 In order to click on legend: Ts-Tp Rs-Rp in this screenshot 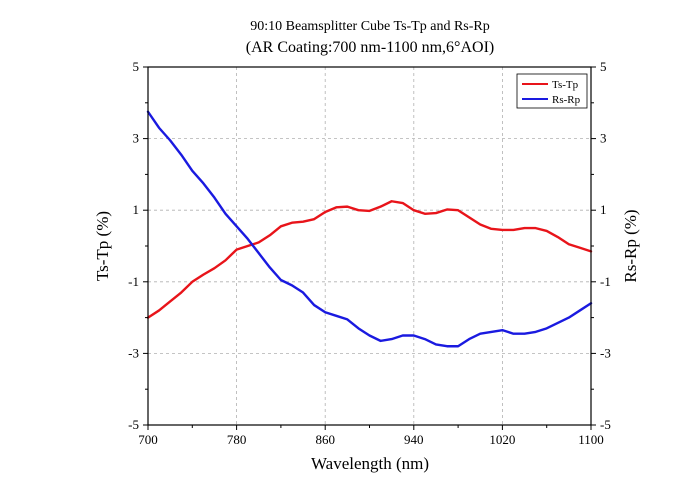, I will do `click(552, 91)`.